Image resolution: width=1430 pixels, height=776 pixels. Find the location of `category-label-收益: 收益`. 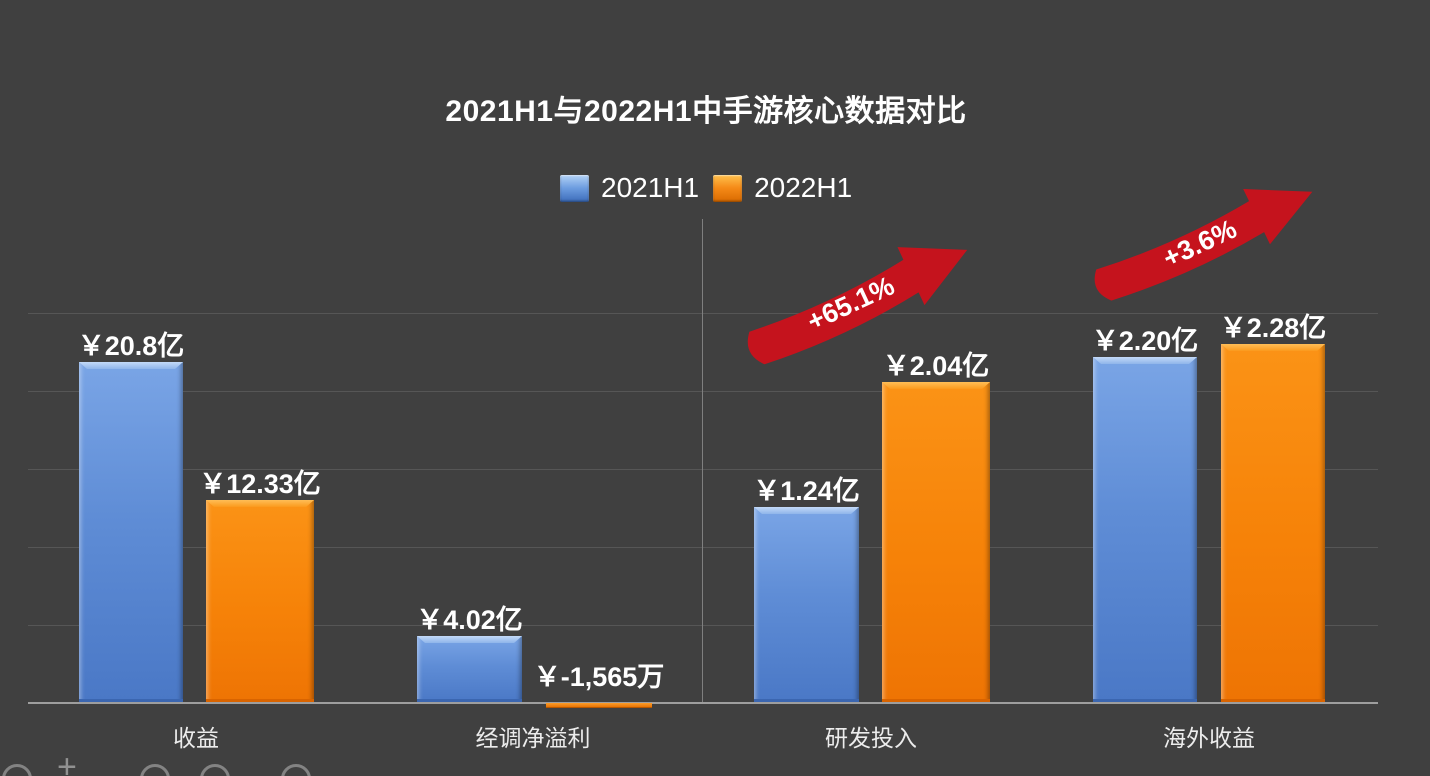

category-label-收益: 收益 is located at coordinates (196, 738).